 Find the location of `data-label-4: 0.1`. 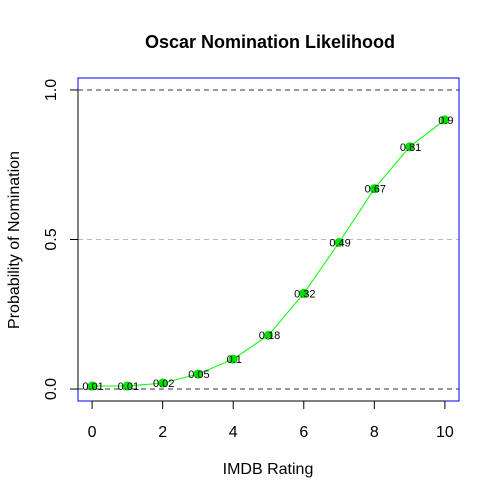

data-label-4: 0.1 is located at coordinates (234, 360).